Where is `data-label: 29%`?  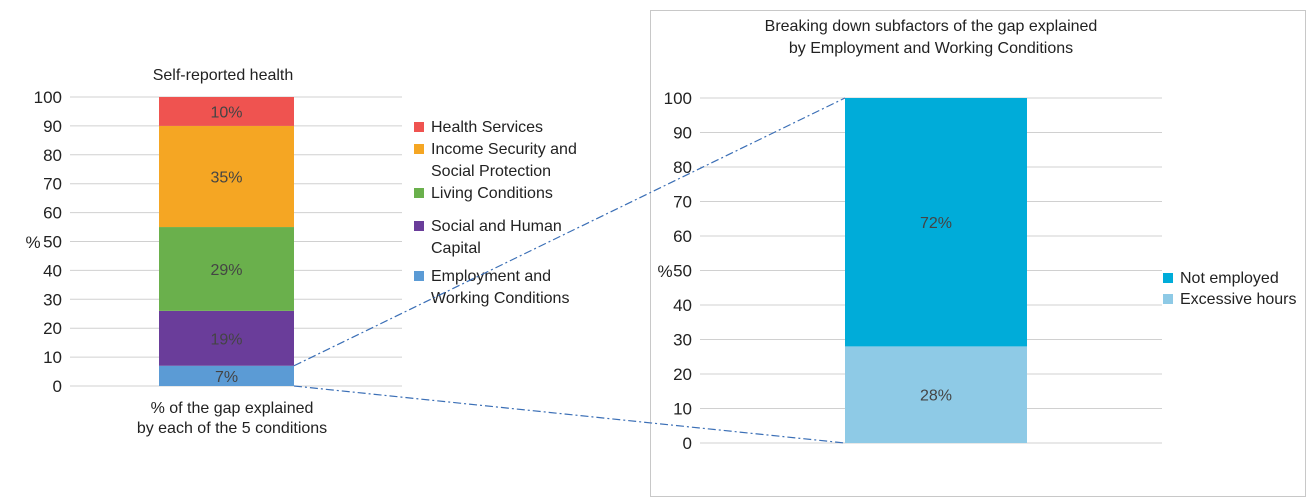 data-label: 29% is located at coordinates (226, 270).